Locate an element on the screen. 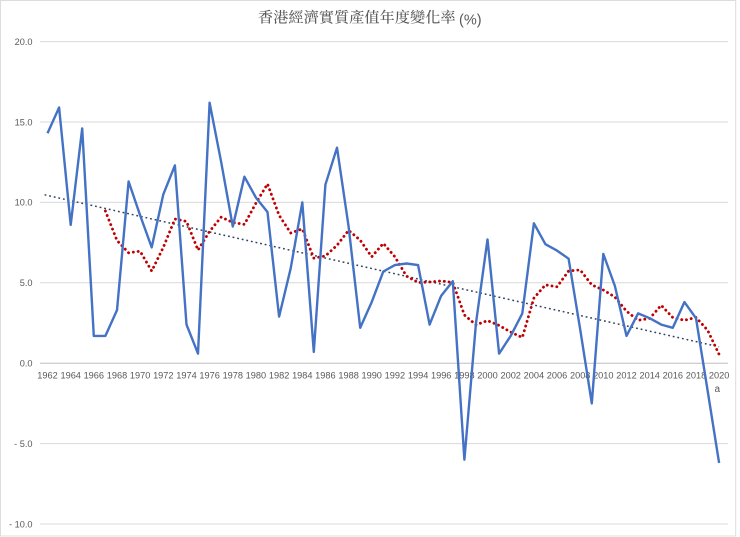 The image size is (740, 537). svg-text: 1962 is located at coordinates (47, 376).